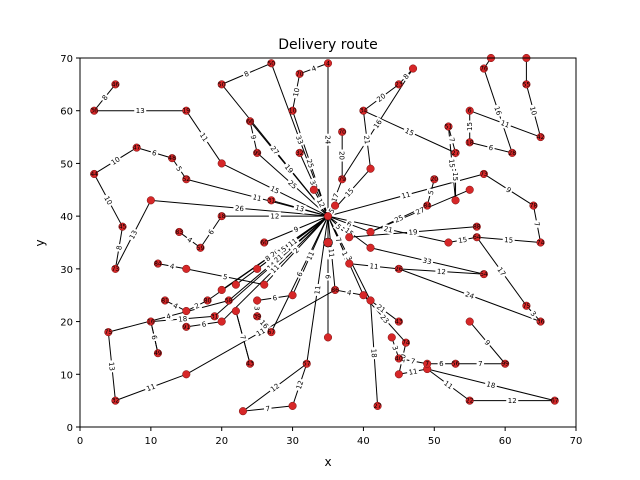  Describe the element at coordinates (271, 63) in the screenshot. I see `stop-label: 50` at that location.